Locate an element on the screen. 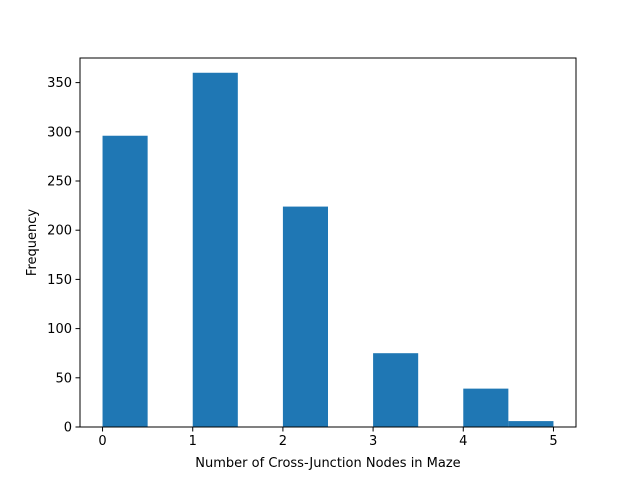 This screenshot has width=640, height=480. x-axis-ticks: 0 1 2 3 4 5 is located at coordinates (328, 438).